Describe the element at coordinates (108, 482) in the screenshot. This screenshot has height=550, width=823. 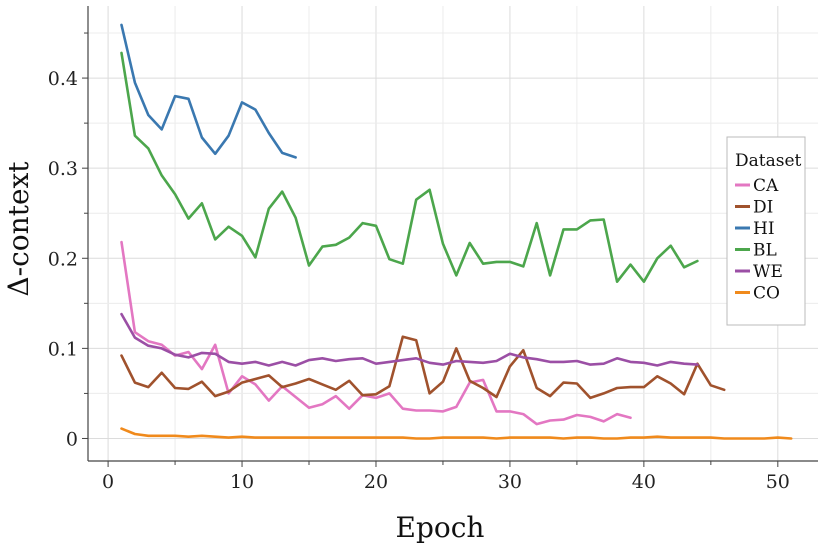
I see `x-tick-label: 0` at that location.